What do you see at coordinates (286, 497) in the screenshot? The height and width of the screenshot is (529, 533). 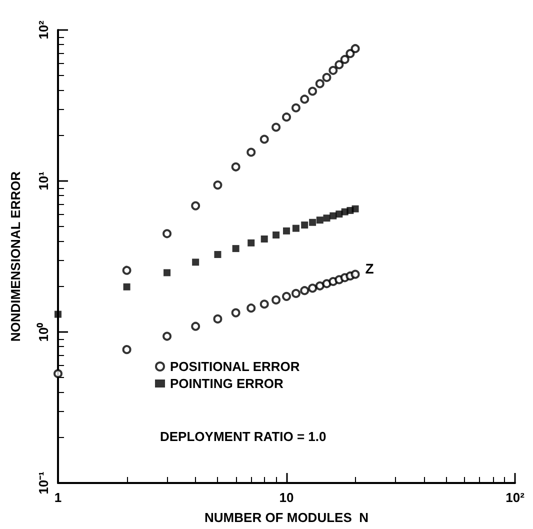 I see `x-tick-label: 10` at bounding box center [286, 497].